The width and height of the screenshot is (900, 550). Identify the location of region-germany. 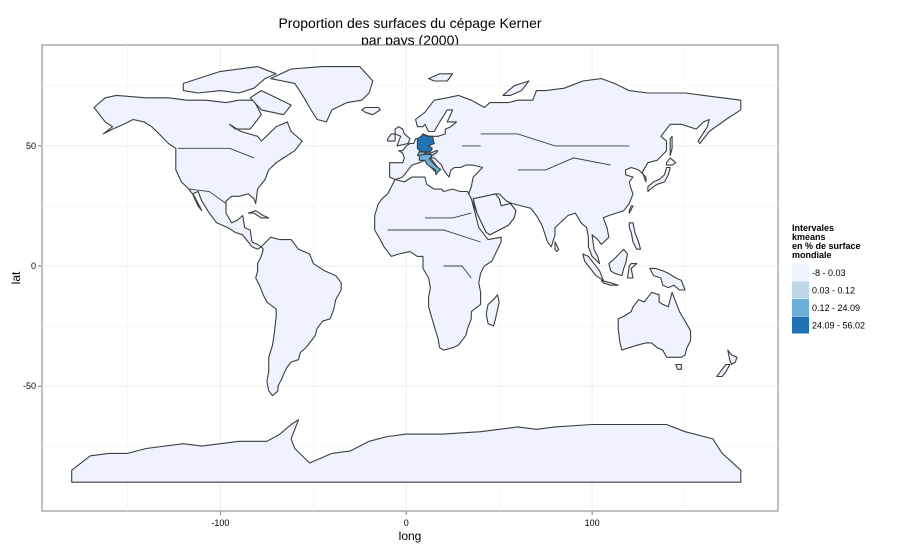
(425, 143).